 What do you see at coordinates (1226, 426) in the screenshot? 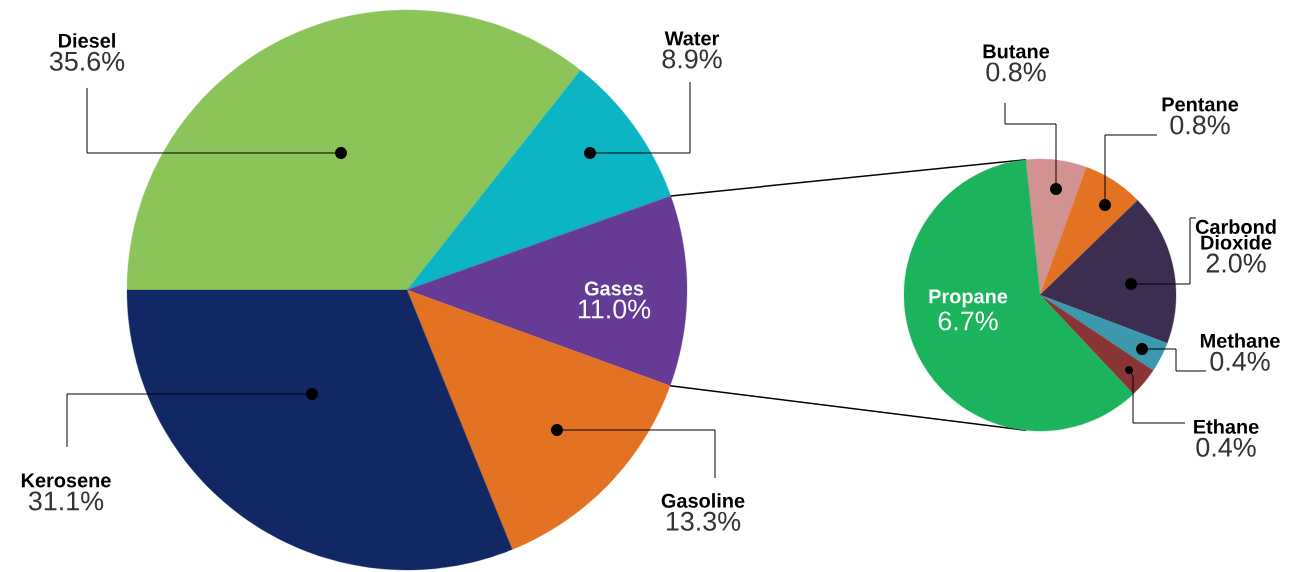
I see `slice-label: Ethane` at bounding box center [1226, 426].